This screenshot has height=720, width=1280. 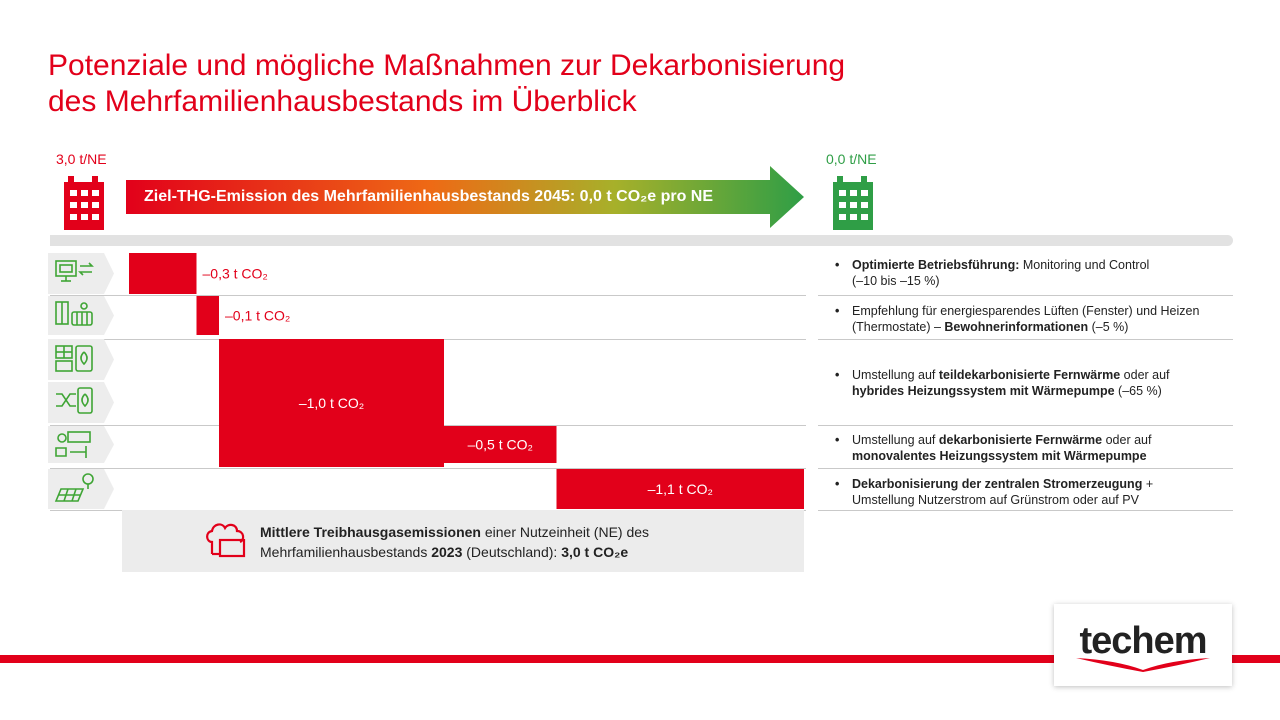 What do you see at coordinates (235, 274) in the screenshot?
I see `bar-value-label: –0,3 t CO₂` at bounding box center [235, 274].